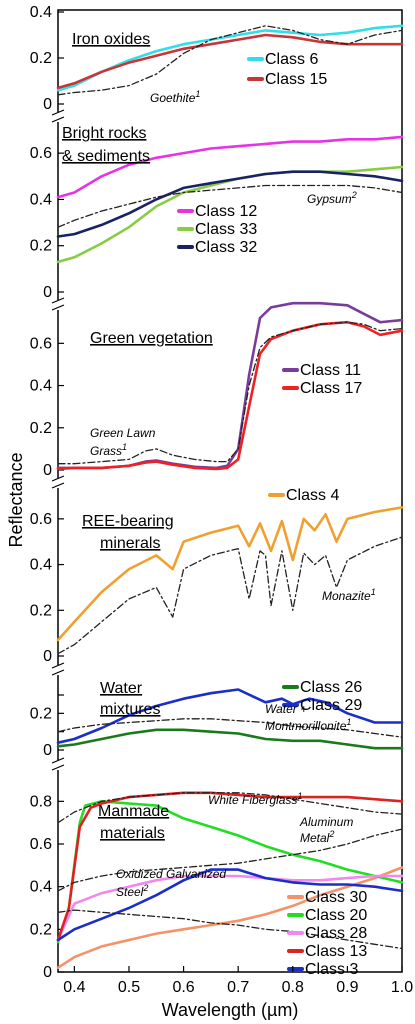  Describe the element at coordinates (41, 246) in the screenshot. I see `panel-2-ytick-label: 0.2` at that location.